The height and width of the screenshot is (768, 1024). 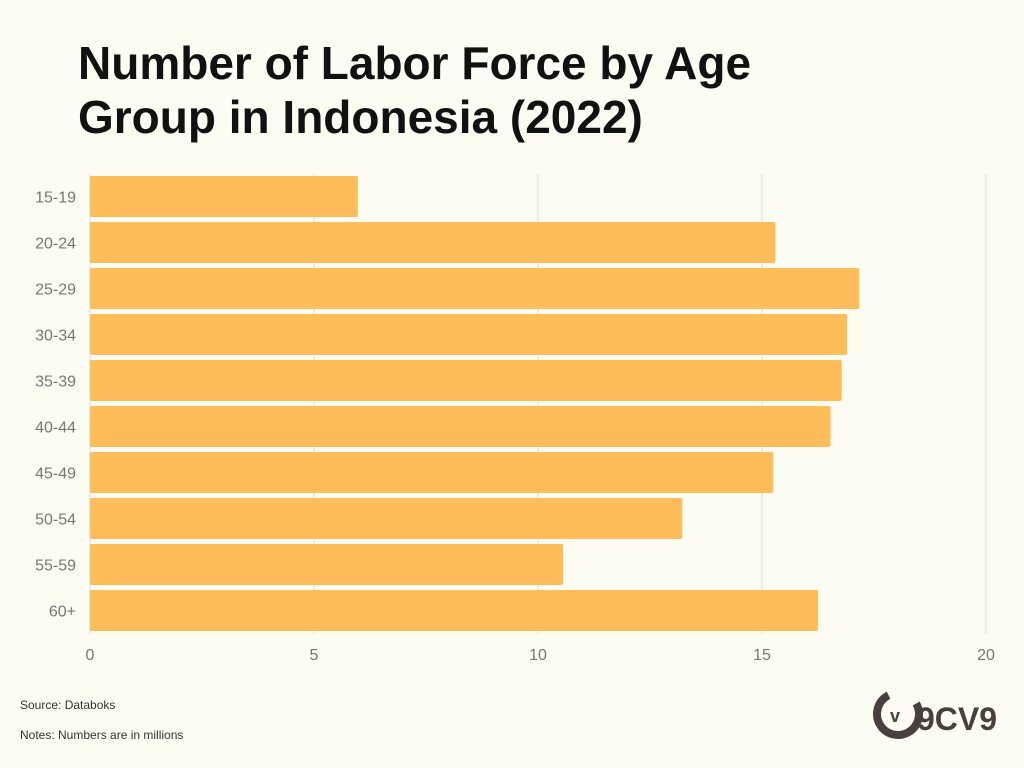 What do you see at coordinates (55, 474) in the screenshot?
I see `category-label: 45-49` at bounding box center [55, 474].